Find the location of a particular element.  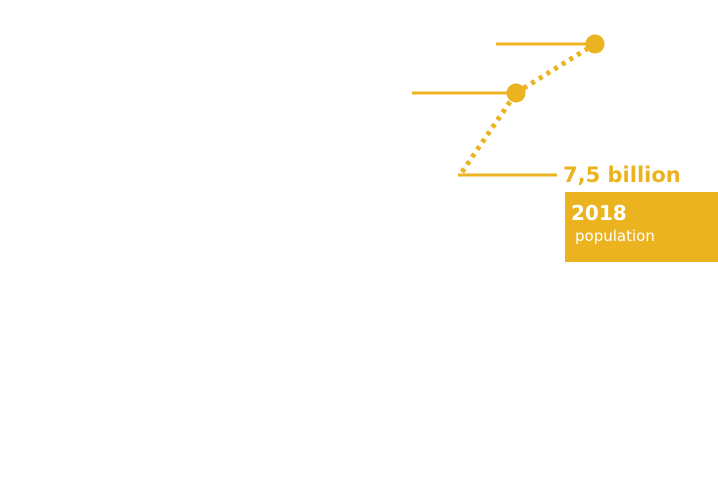

leader-lines is located at coordinates (502, 109).